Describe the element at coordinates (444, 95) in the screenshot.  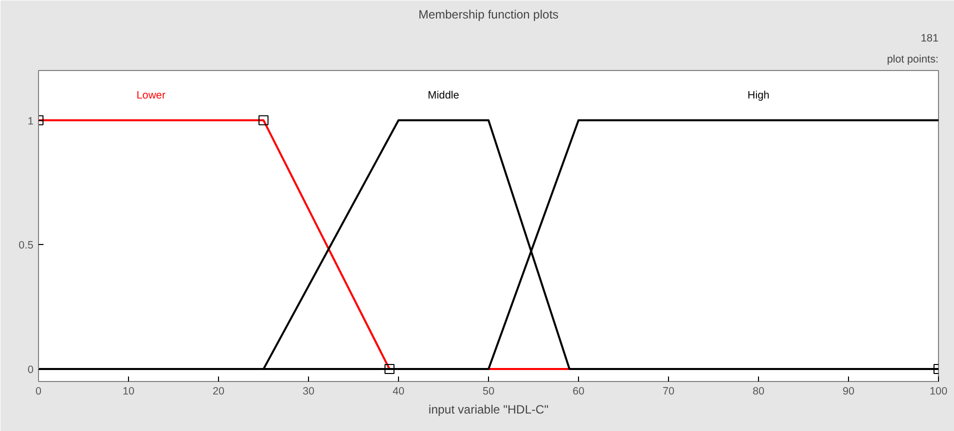
I see `series-label: Middle` at that location.